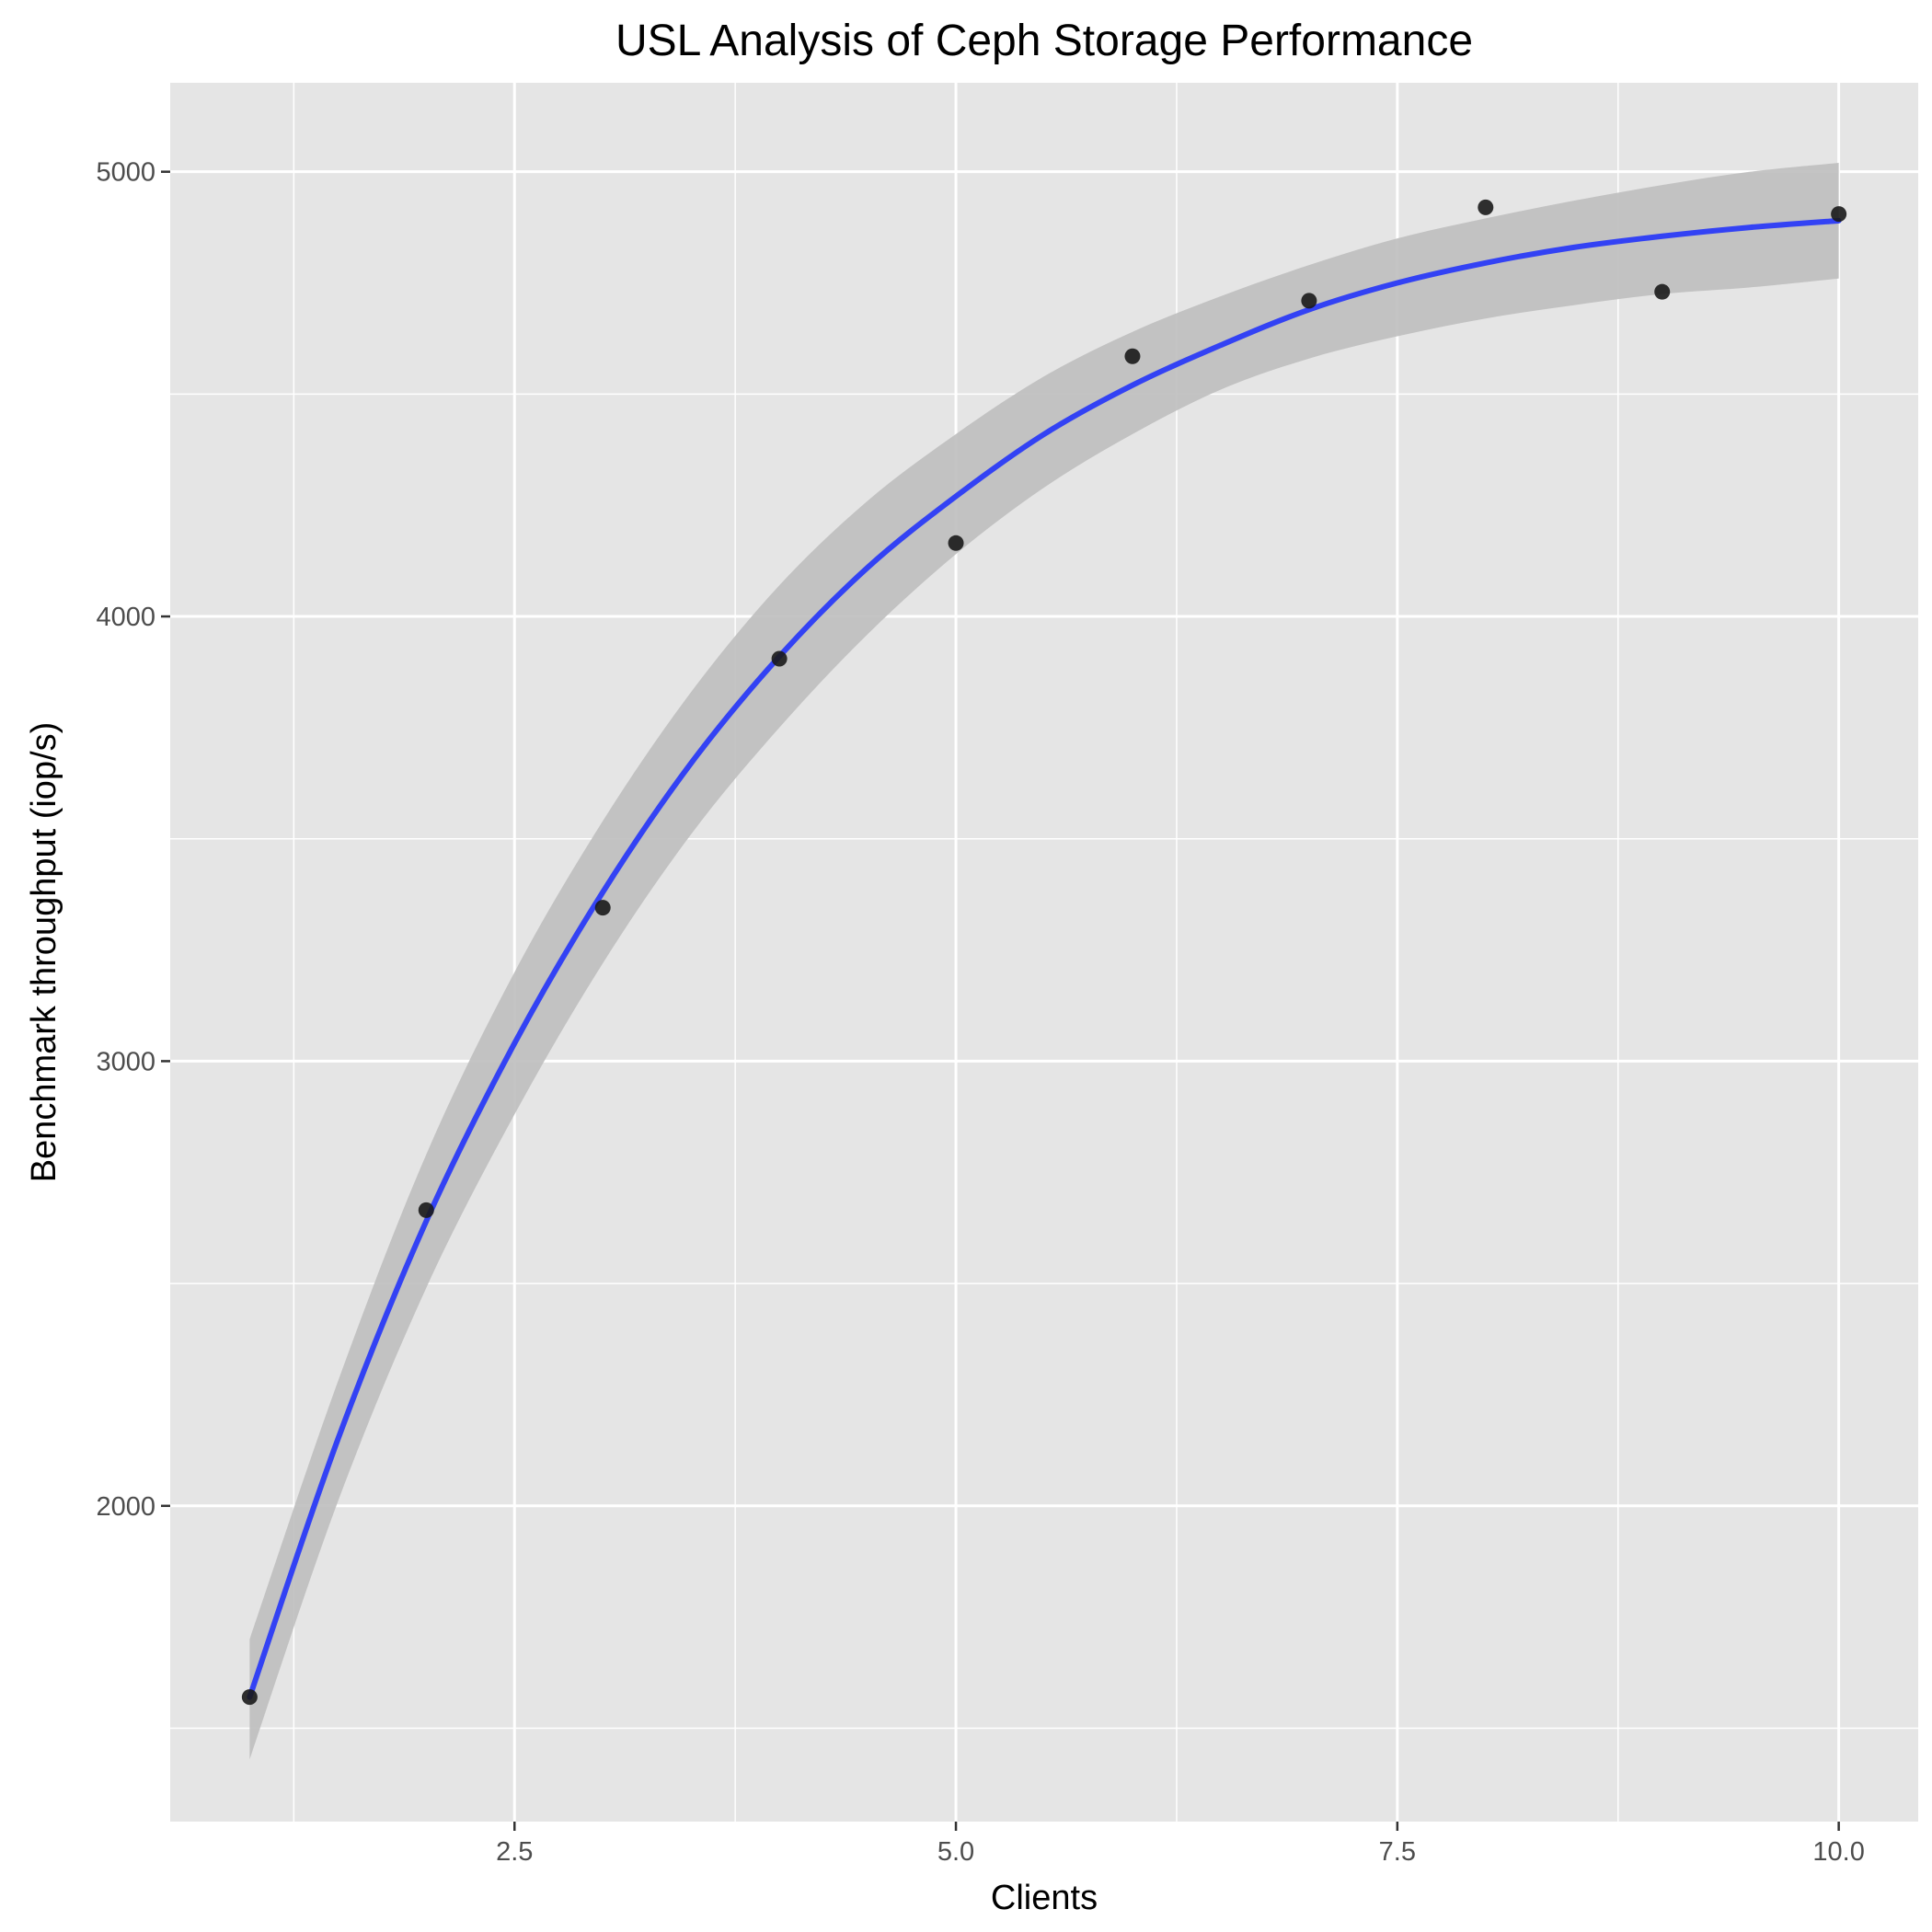  What do you see at coordinates (126, 1061) in the screenshot?
I see `y-tick-label: 3000` at bounding box center [126, 1061].